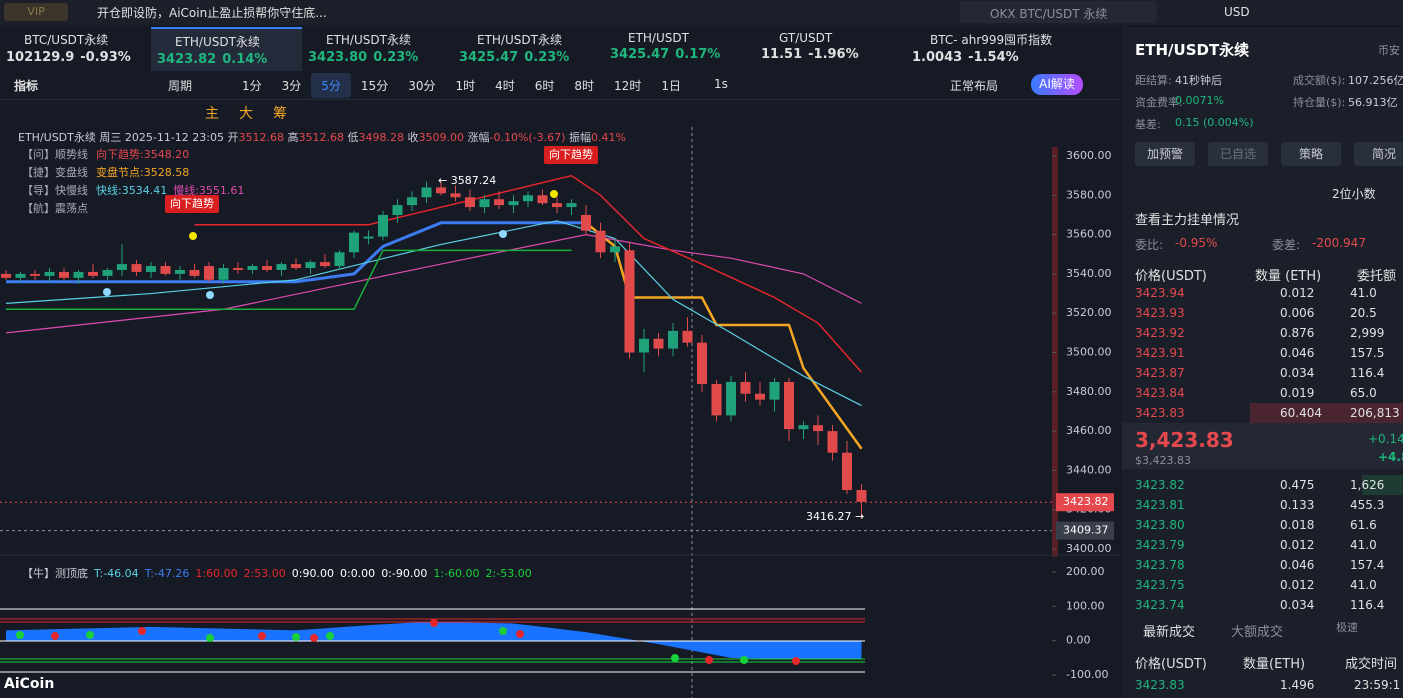  What do you see at coordinates (1367, 353) in the screenshot?
I see `ask-cell: 157.5` at bounding box center [1367, 353].